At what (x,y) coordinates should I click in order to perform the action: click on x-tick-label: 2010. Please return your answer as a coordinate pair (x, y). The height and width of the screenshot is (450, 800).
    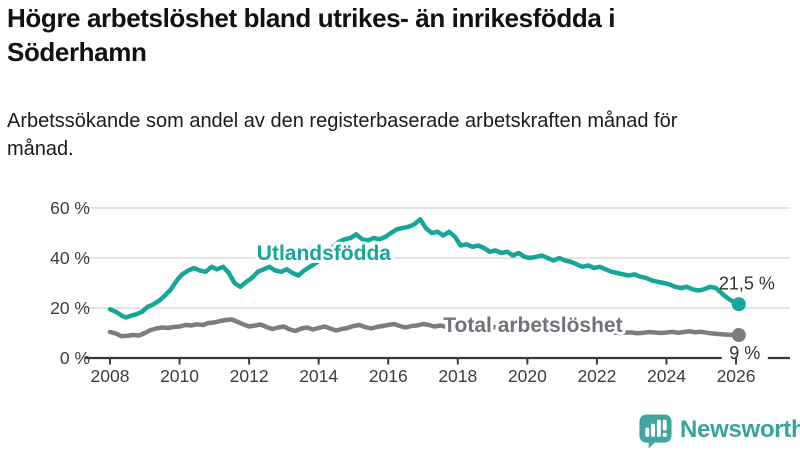
    Looking at the image, I should click on (179, 376).